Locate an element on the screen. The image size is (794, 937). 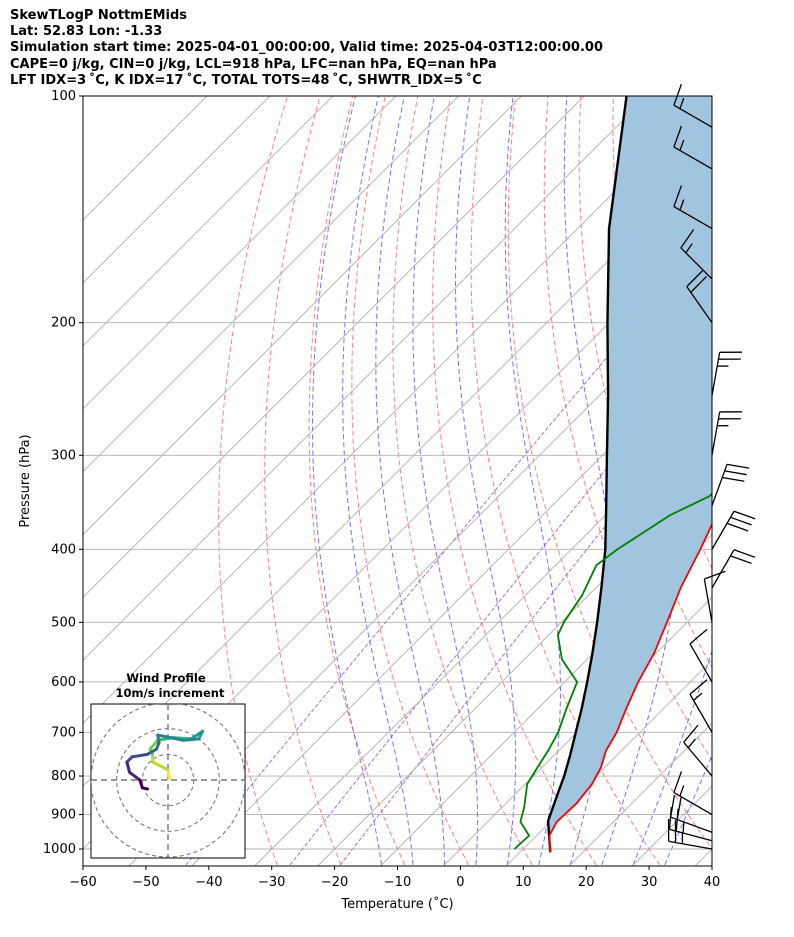
x-tick-label: 30 is located at coordinates (649, 882).